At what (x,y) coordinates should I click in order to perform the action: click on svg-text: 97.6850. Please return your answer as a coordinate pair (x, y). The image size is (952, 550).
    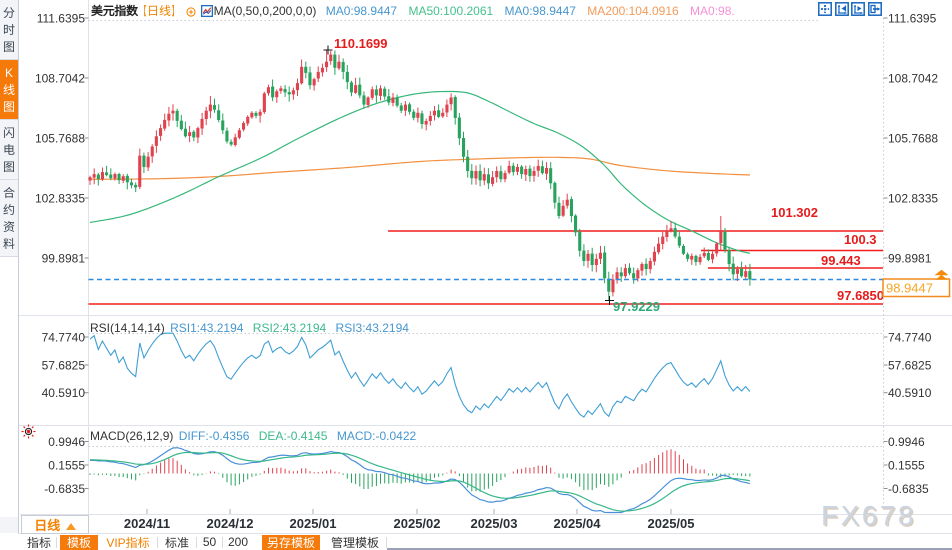
    Looking at the image, I should click on (860, 295).